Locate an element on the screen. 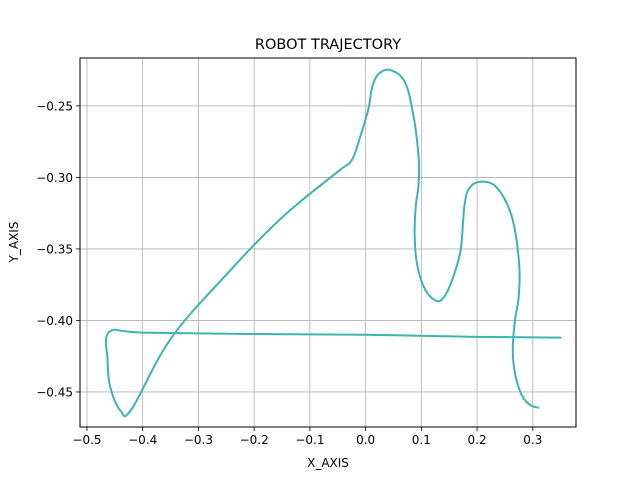 The image size is (640, 480). chart-title: ROBOT TRAJECTORY is located at coordinates (328, 45).